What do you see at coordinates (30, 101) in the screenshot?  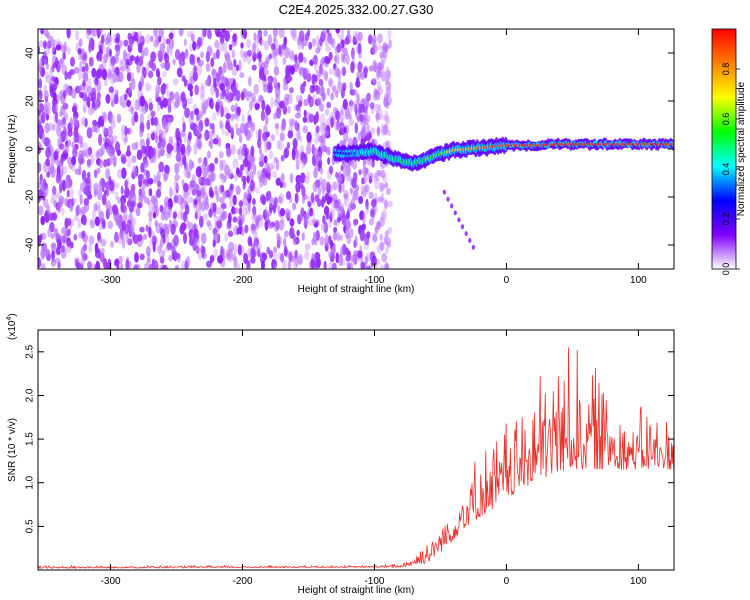 I see `spectrogram-y-tick-label: 20` at bounding box center [30, 101].